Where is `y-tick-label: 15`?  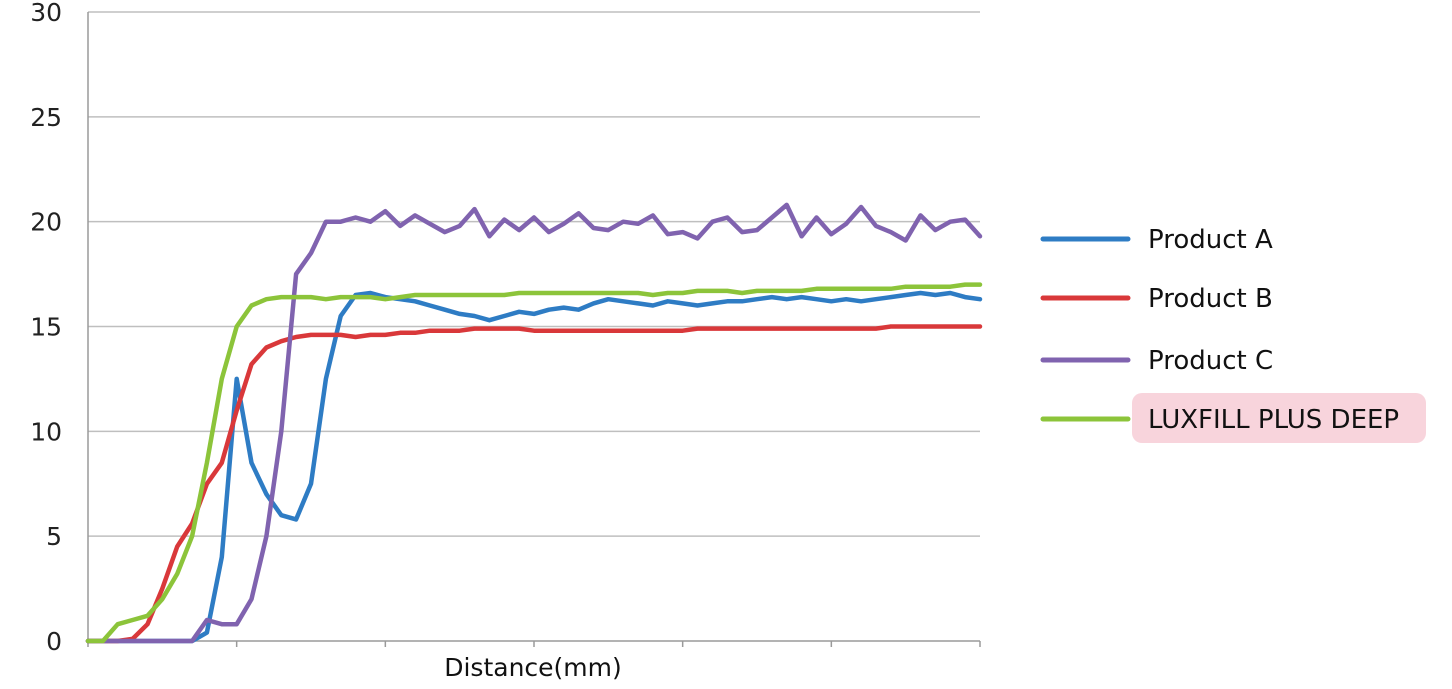
y-tick-label: 15 is located at coordinates (46, 327).